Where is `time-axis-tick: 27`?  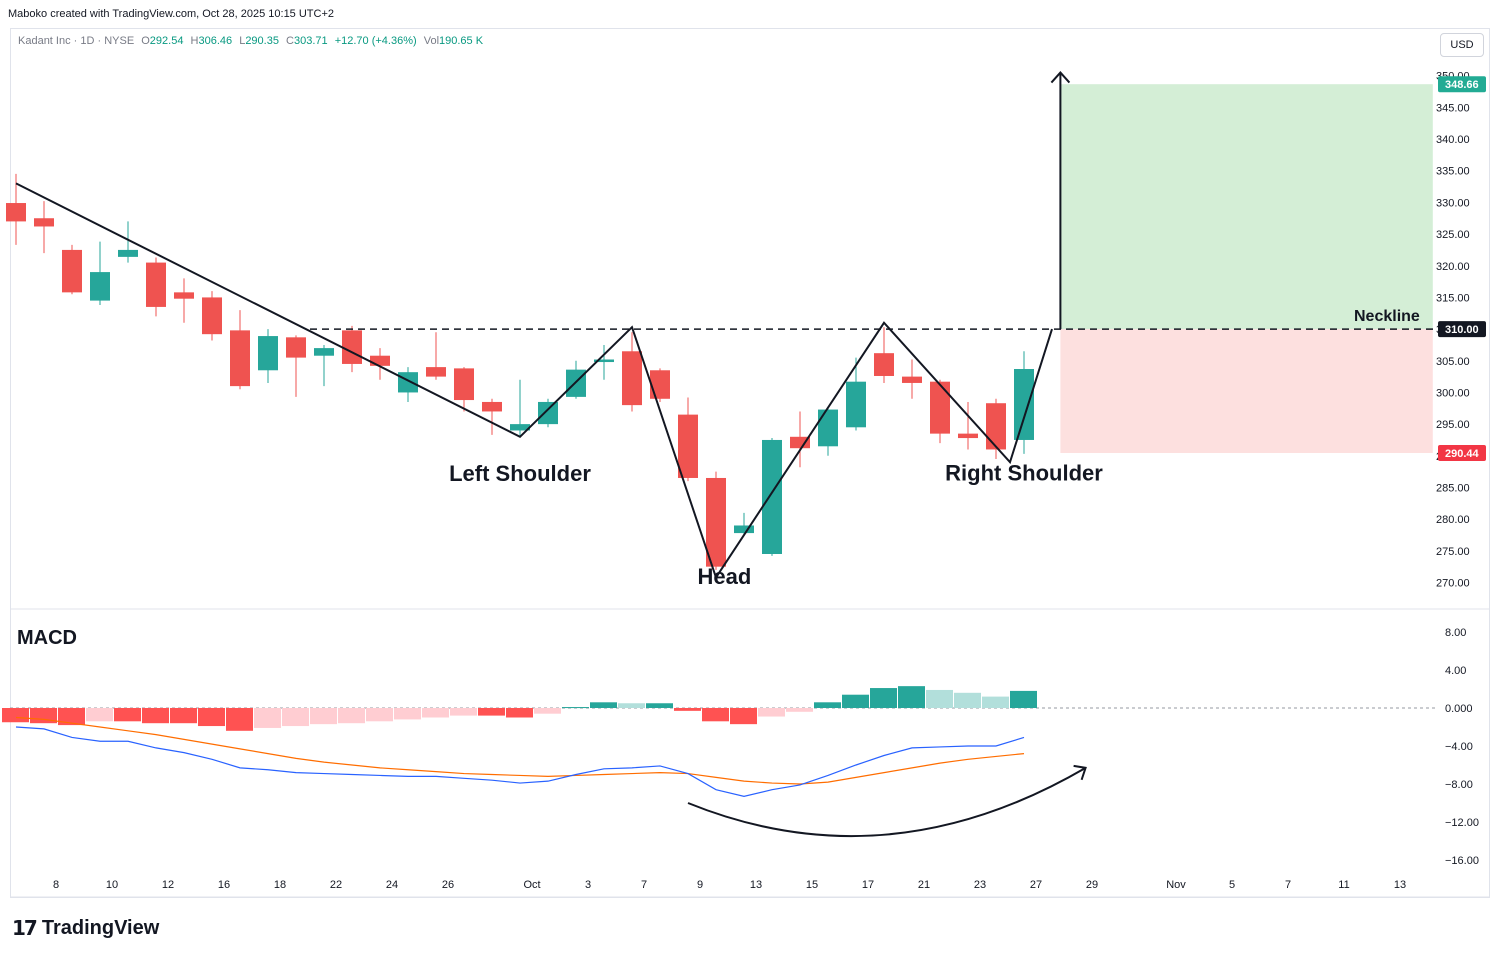 time-axis-tick: 27 is located at coordinates (1036, 885).